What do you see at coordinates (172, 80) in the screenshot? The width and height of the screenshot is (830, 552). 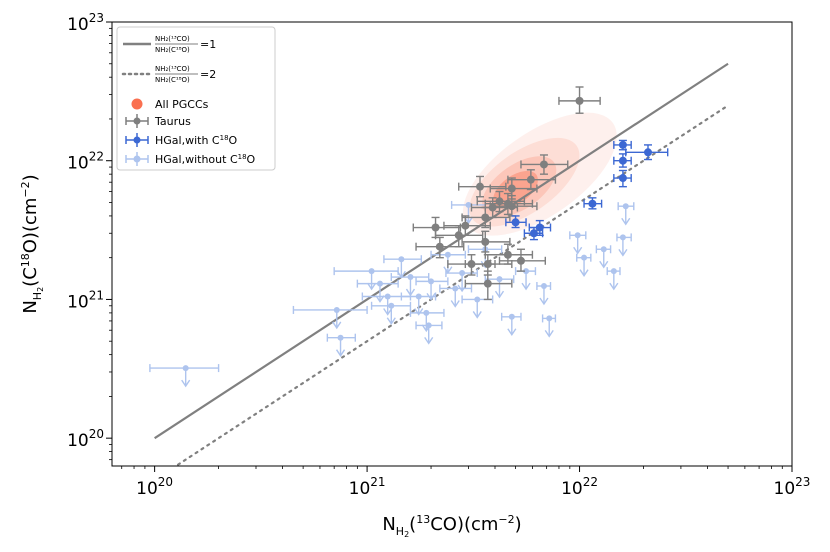 I see `legend-ratio2-den: NH₂(C¹⁸O)` at bounding box center [172, 80].